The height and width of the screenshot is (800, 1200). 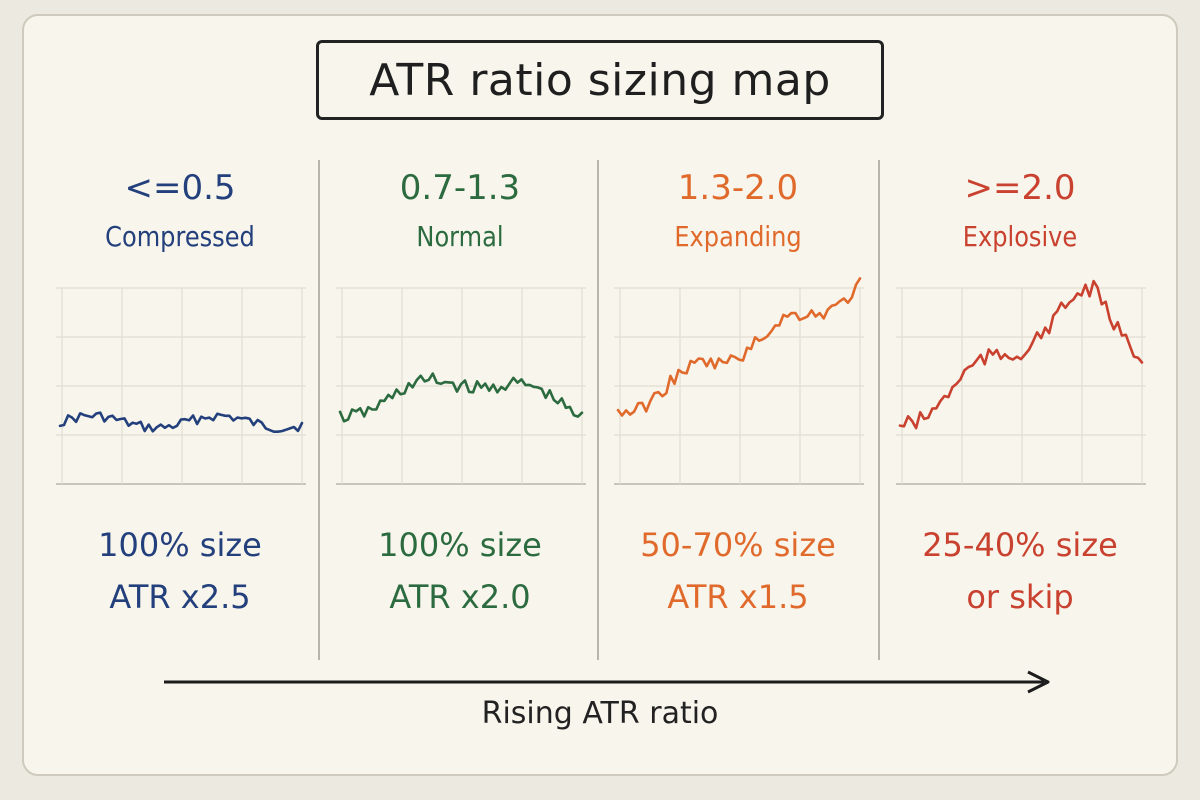 What do you see at coordinates (600, 80) in the screenshot?
I see `diagram-title: ATR ratio sizing map` at bounding box center [600, 80].